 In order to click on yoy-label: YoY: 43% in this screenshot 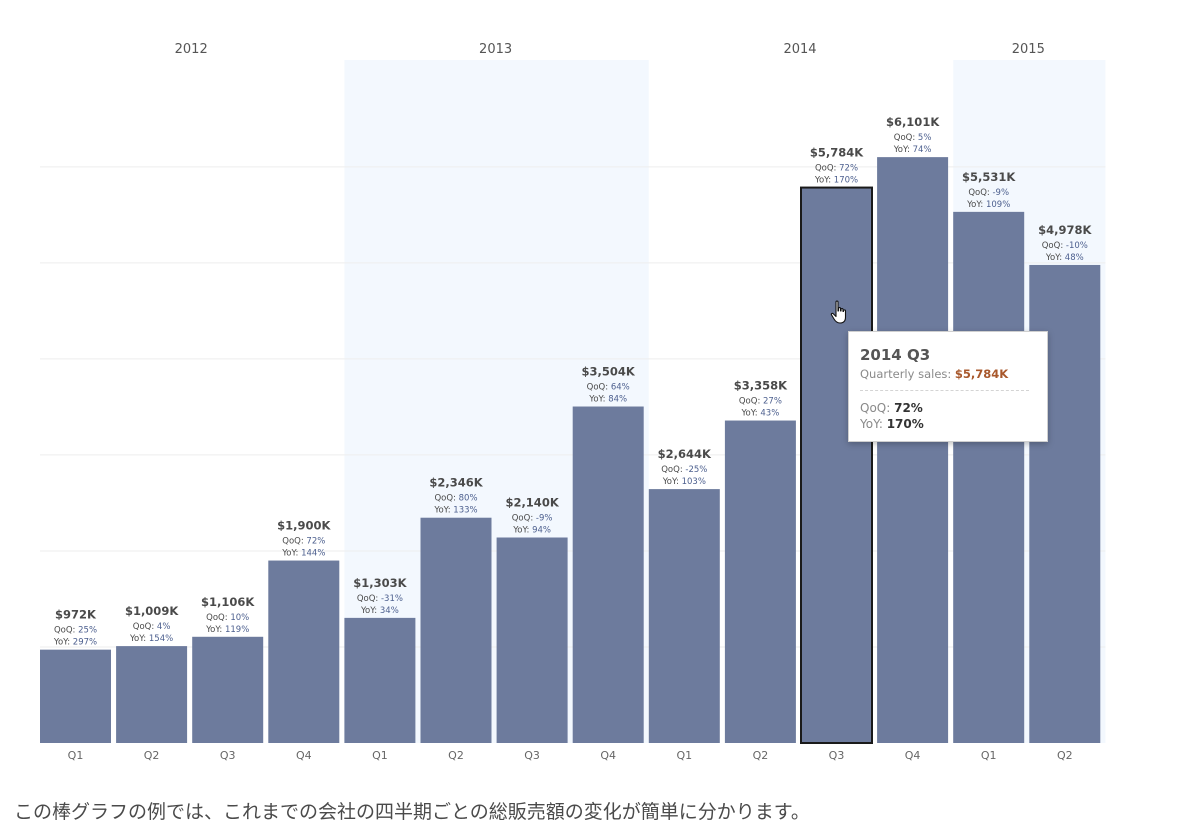, I will do `click(759, 414)`.